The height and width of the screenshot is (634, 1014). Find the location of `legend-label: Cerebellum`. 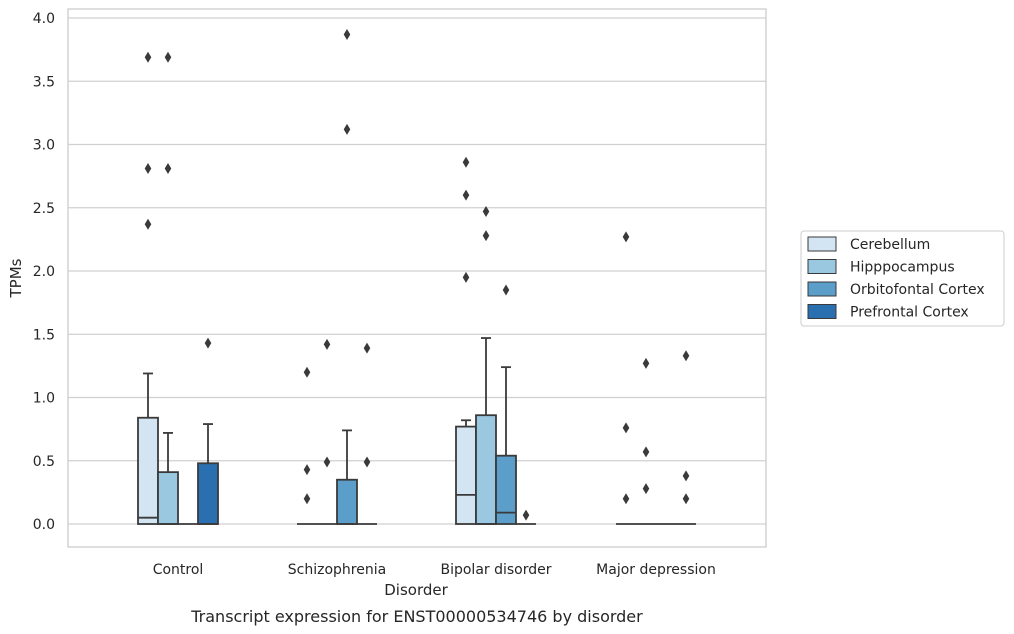

legend-label: Cerebellum is located at coordinates (890, 245).